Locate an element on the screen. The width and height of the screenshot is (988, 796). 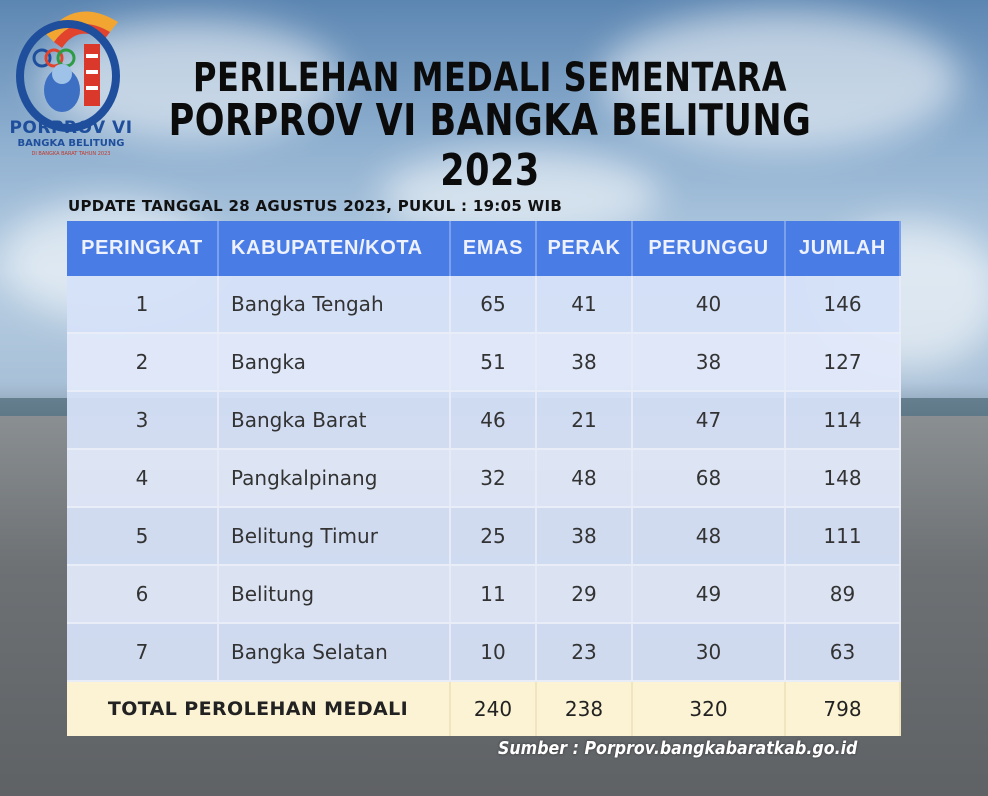
total-cell: 127 is located at coordinates (843, 362).